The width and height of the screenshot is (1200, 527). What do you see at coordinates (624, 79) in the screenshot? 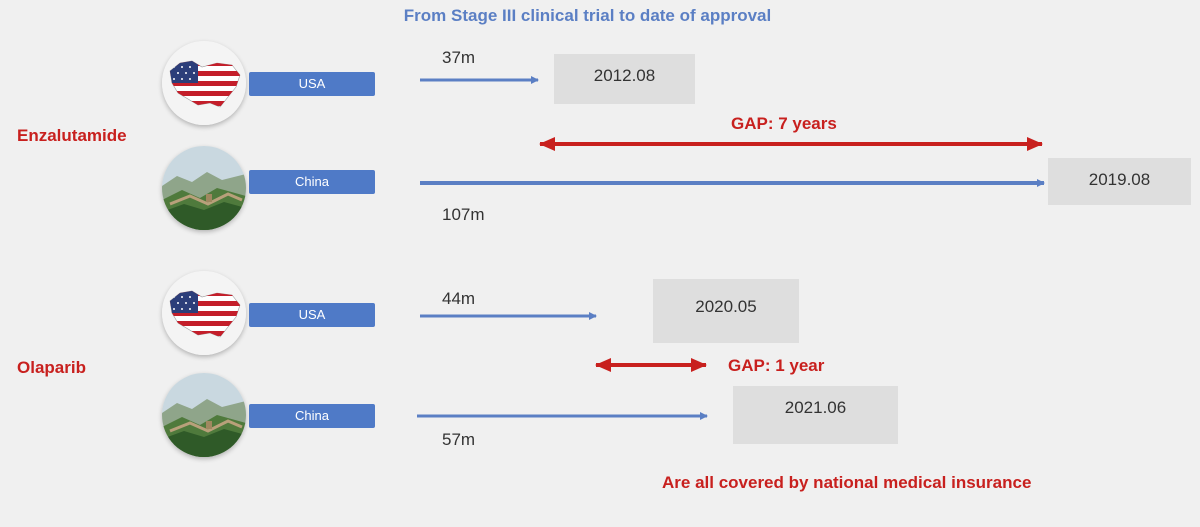
I see `approval-date-box: 2012.08` at bounding box center [624, 79].